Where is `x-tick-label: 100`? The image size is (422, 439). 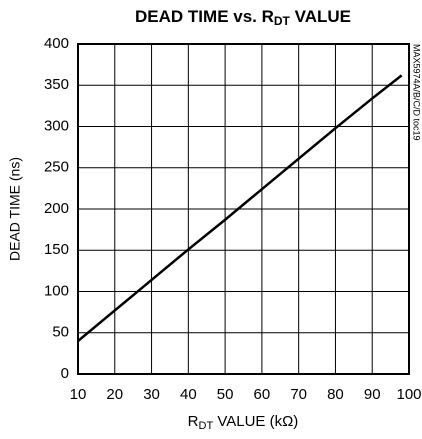
x-tick-label: 100 is located at coordinates (408, 394).